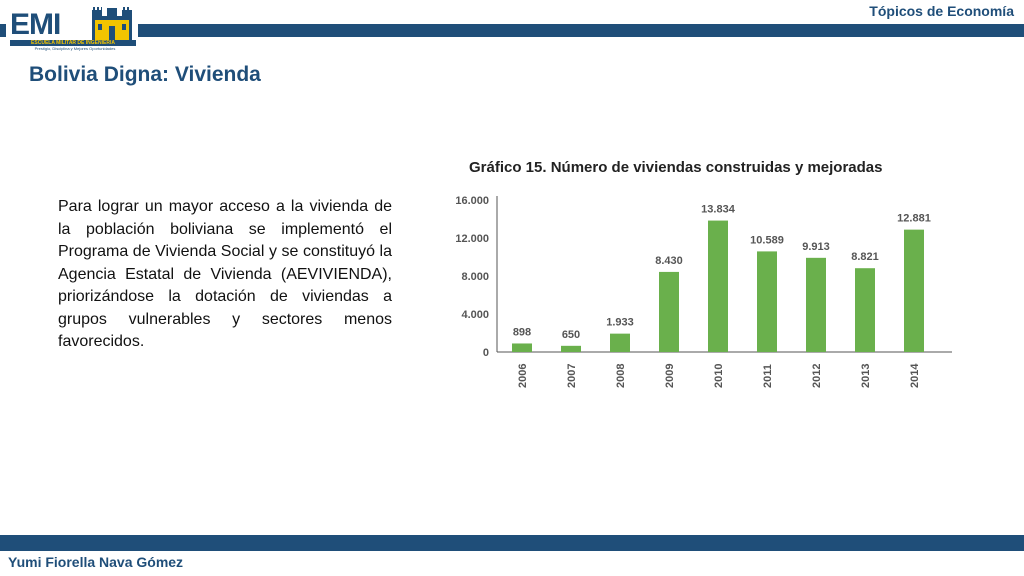 This screenshot has height=576, width=1024. I want to click on castle-icon, so click(112, 24).